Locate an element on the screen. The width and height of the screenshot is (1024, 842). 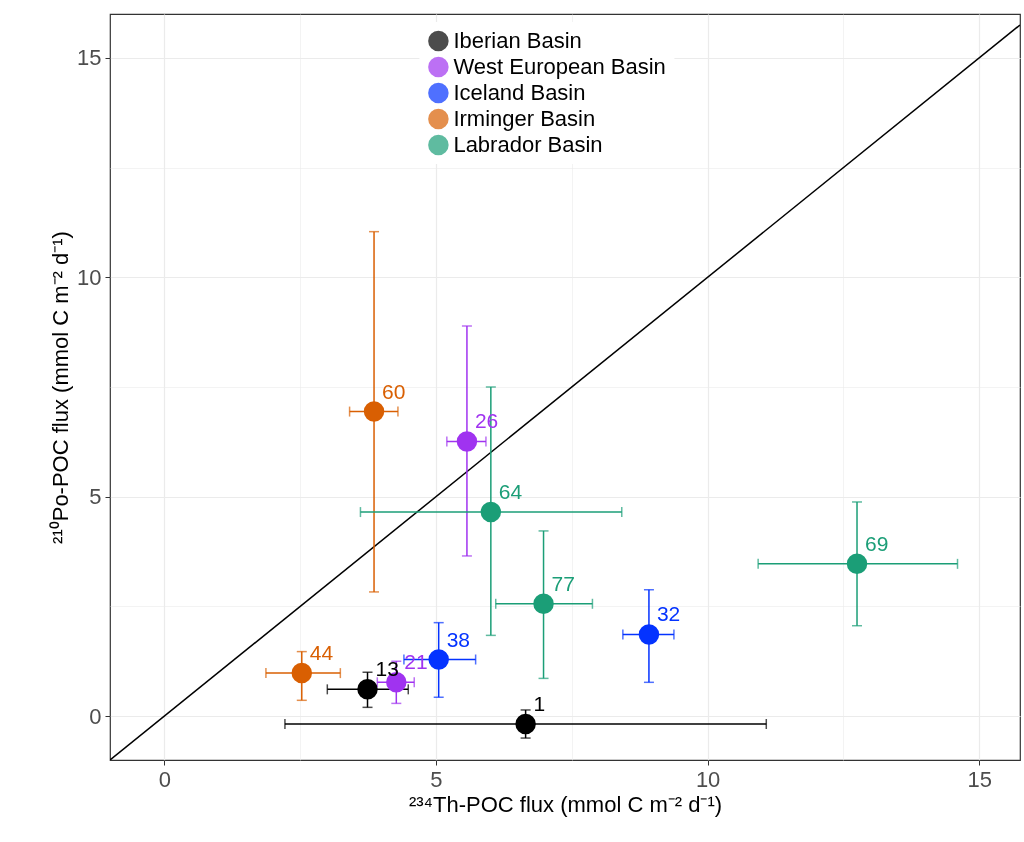
y-tick-label: 5 is located at coordinates (95, 497).